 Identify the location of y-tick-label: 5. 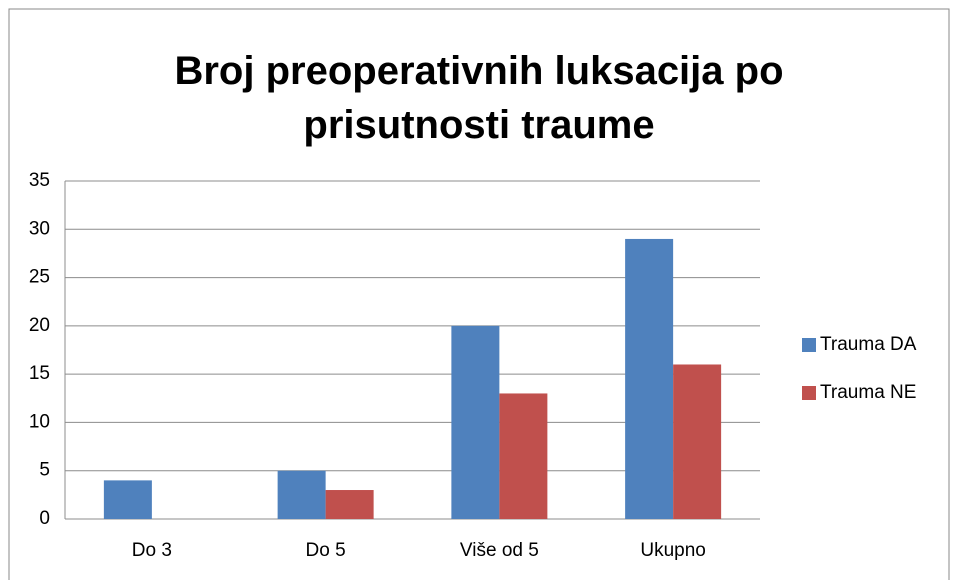
(44, 470).